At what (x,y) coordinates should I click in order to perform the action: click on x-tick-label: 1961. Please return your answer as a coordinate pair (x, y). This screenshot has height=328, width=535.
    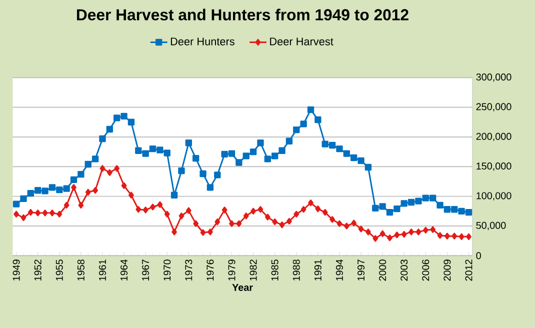
    Looking at the image, I should click on (102, 270).